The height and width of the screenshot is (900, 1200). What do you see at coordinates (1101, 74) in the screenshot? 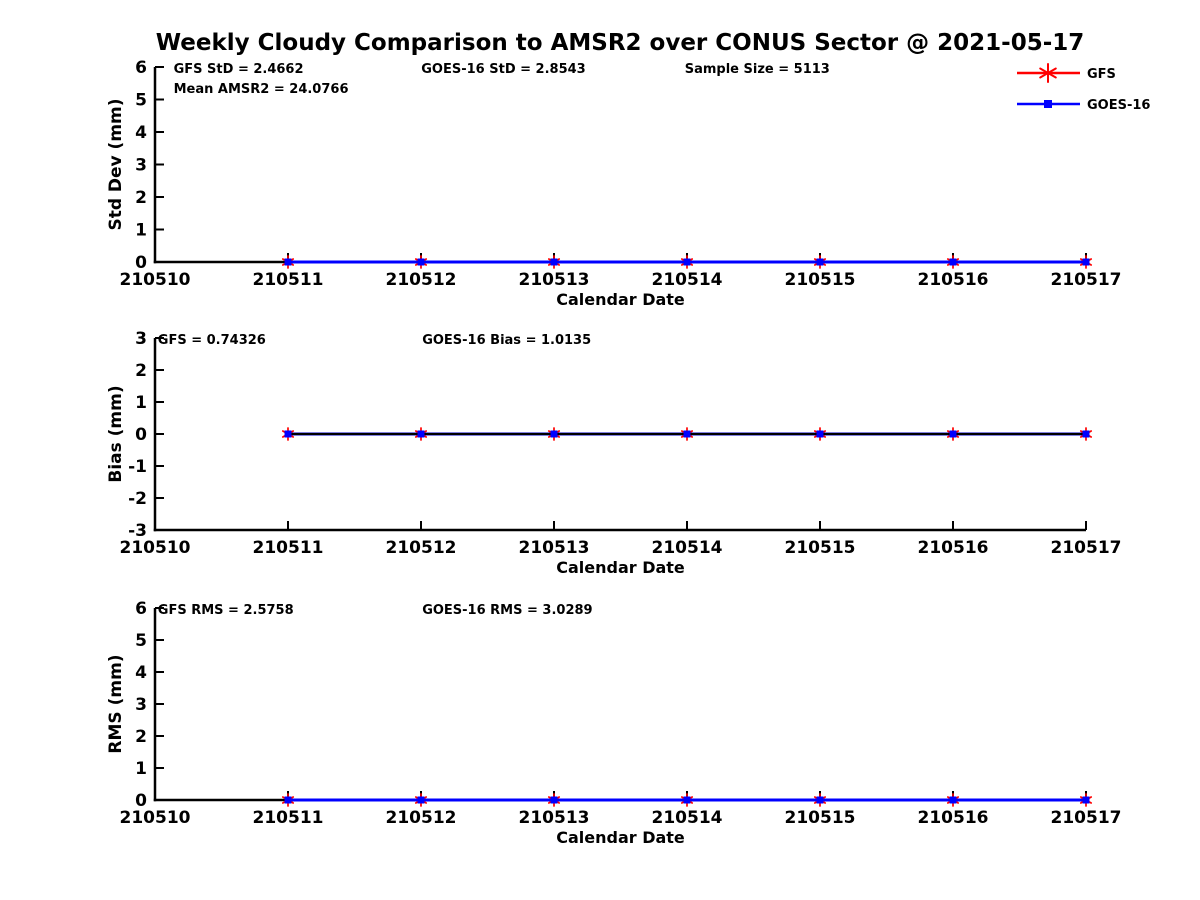
I see `legend-label: GFS` at bounding box center [1101, 74].